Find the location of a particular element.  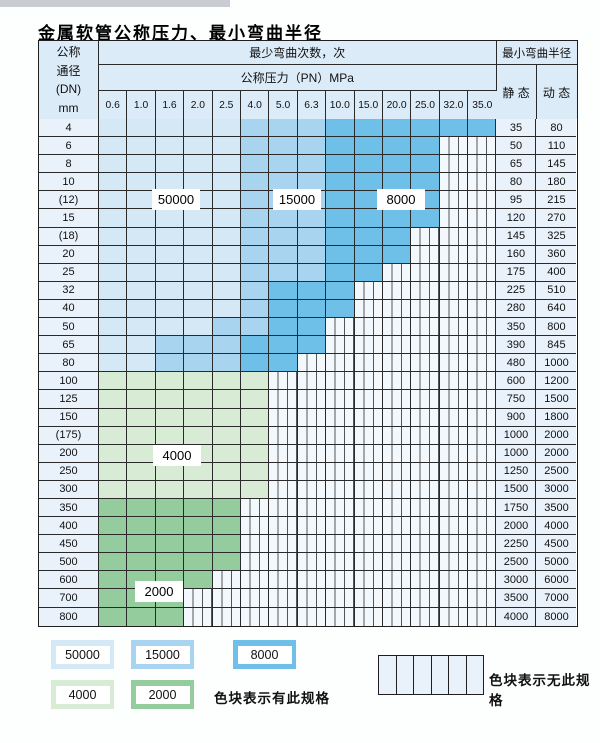

table-row: 250 1250 2500 is located at coordinates (308, 471).